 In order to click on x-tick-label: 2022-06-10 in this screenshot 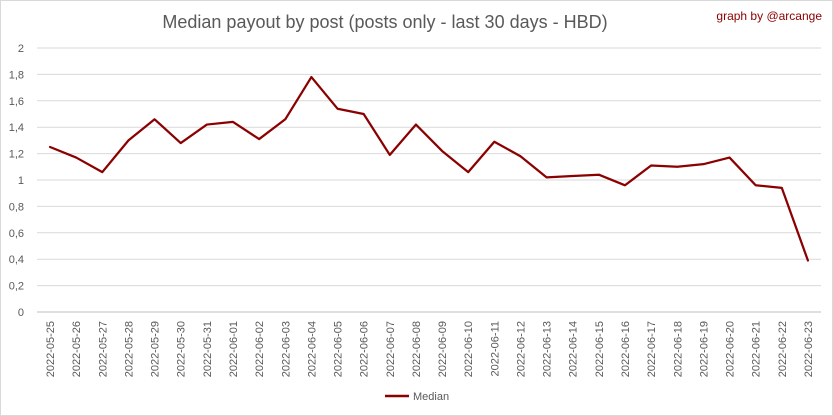, I will do `click(469, 349)`.